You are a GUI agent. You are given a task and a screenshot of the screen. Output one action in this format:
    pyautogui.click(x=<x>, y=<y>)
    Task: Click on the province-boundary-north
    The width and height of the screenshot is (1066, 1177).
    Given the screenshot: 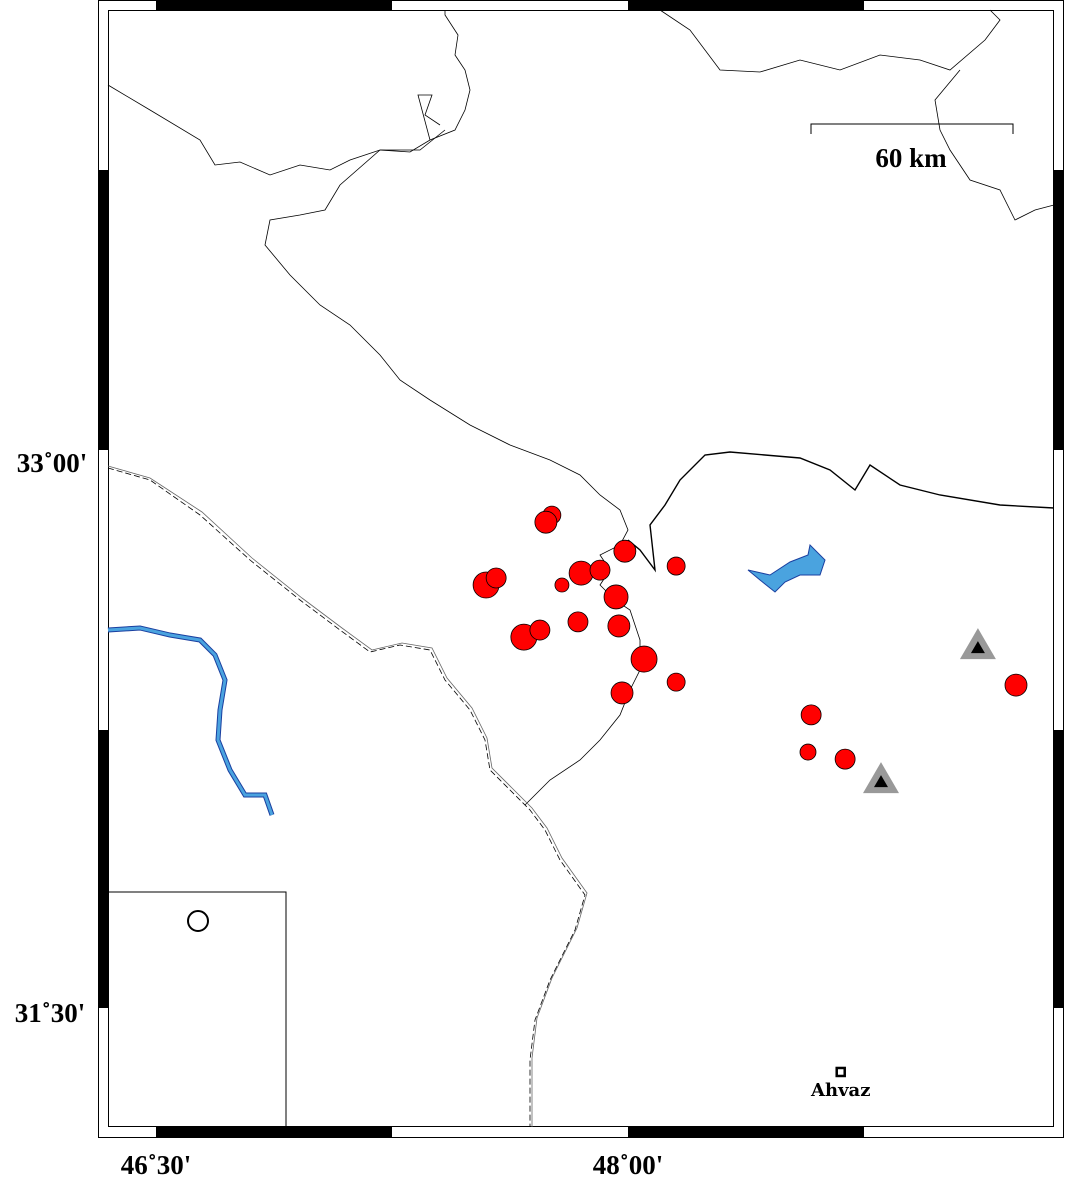 What is the action you would take?
    pyautogui.click(x=289, y=93)
    